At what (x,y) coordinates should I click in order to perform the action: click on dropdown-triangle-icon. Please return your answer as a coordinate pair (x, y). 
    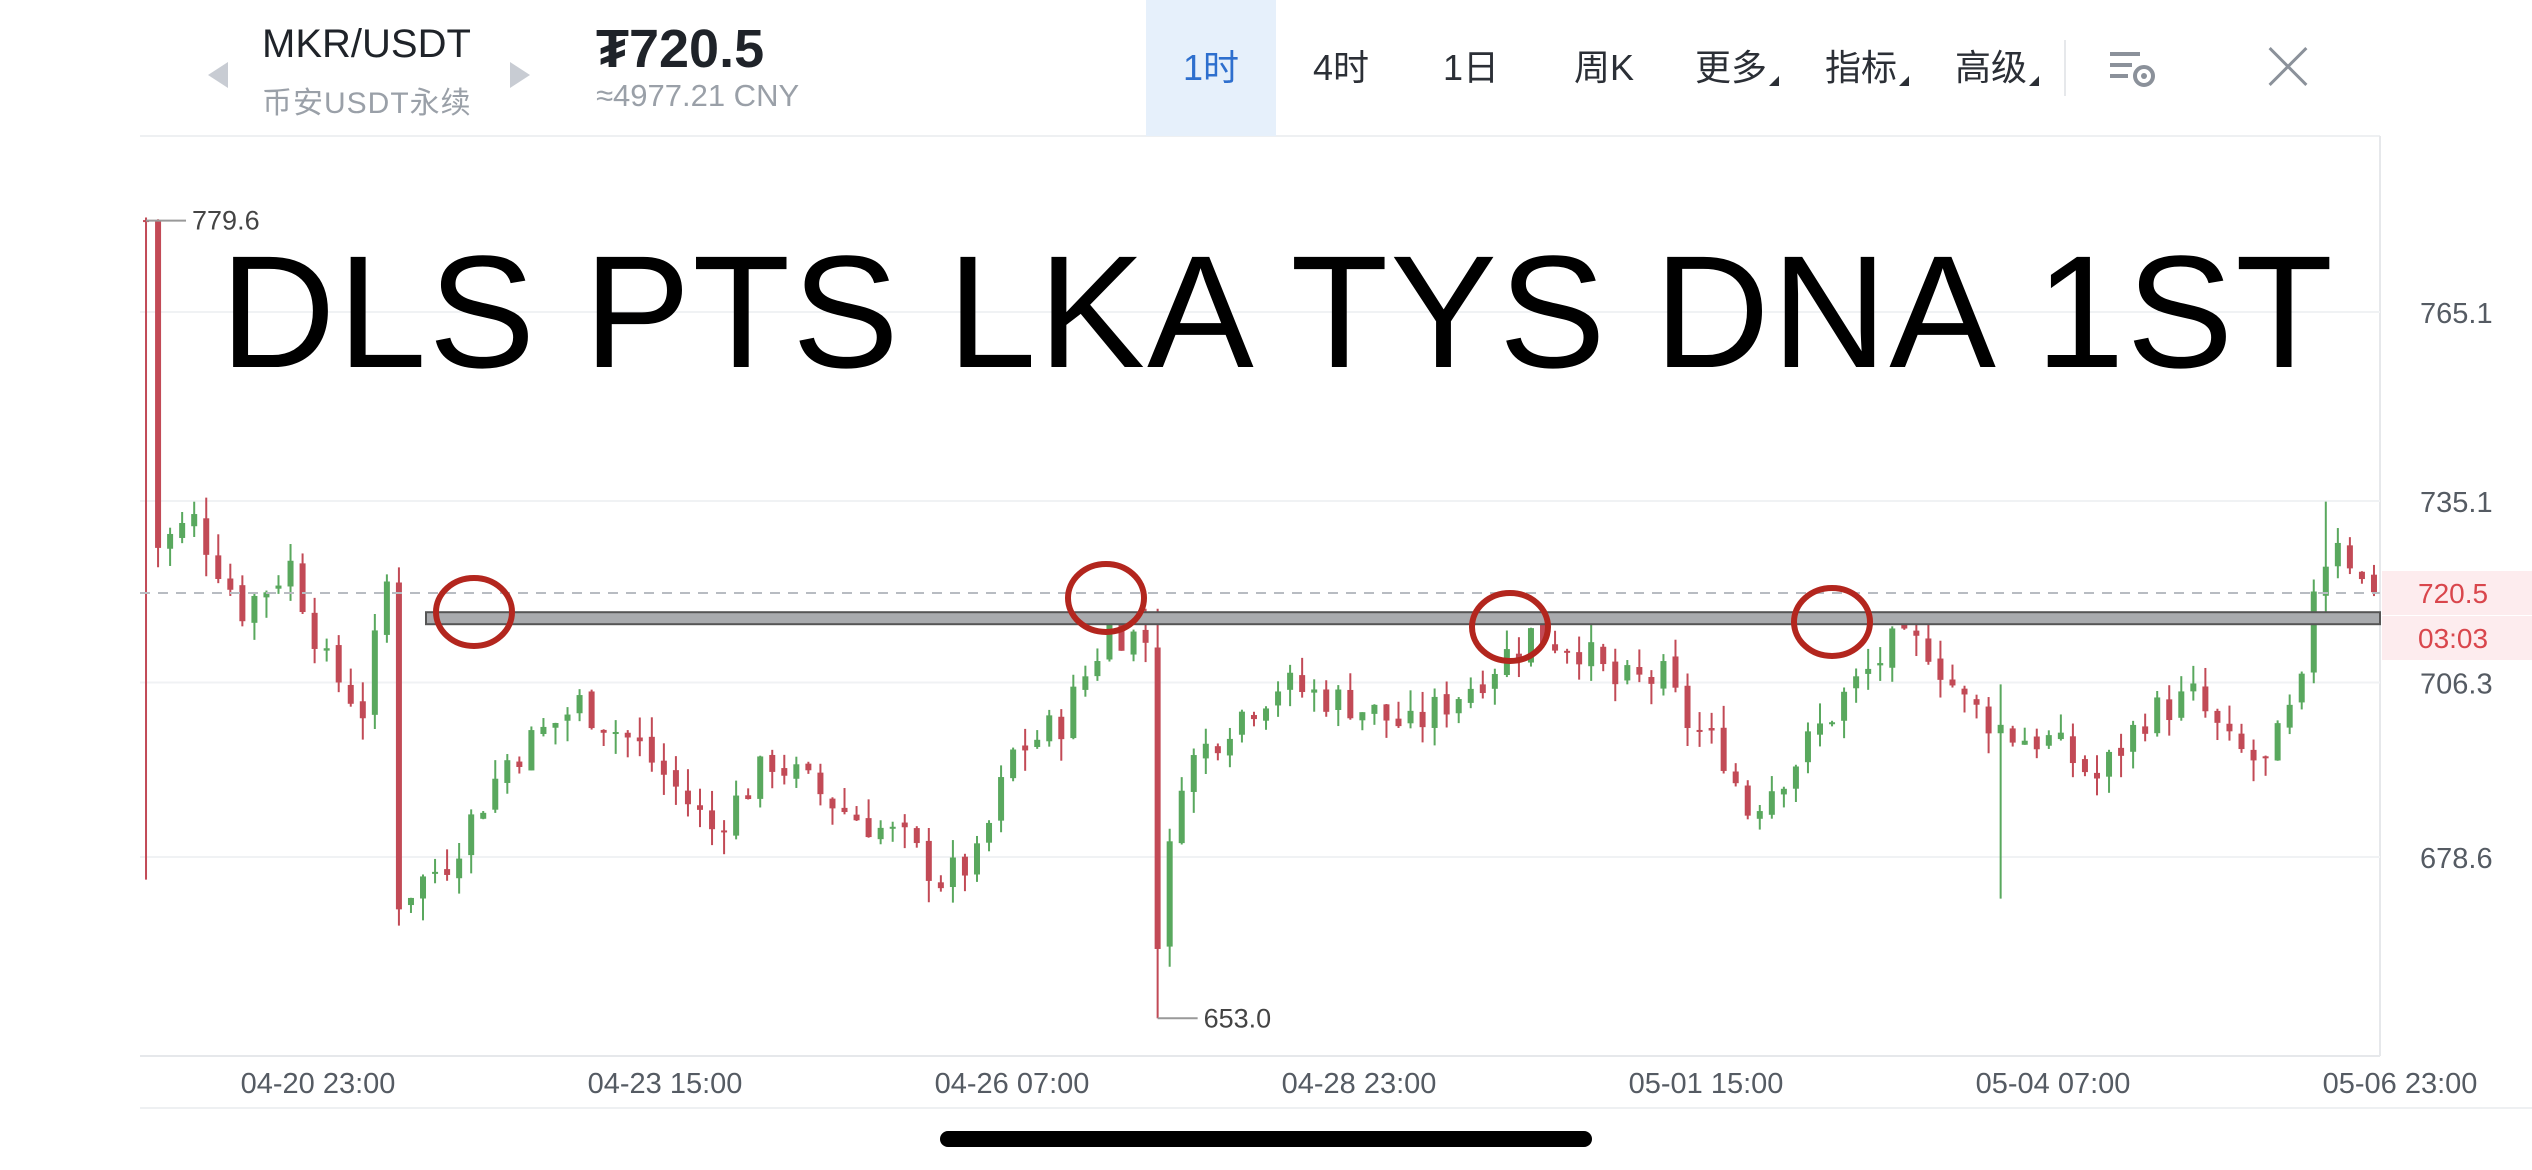
    Looking at the image, I should click on (1774, 81).